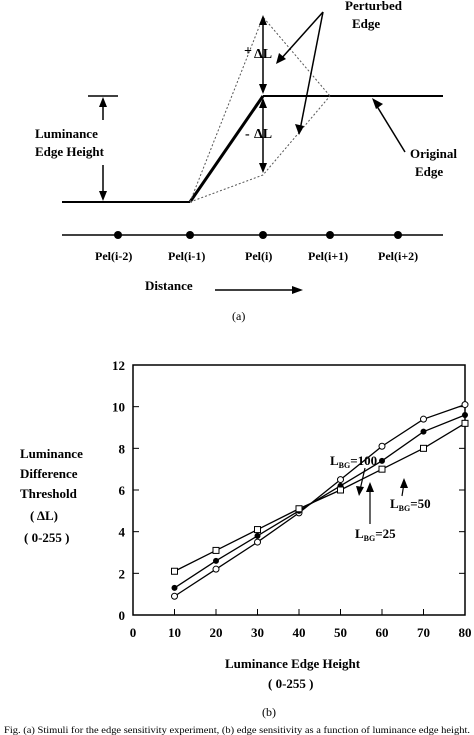  What do you see at coordinates (118, 407) in the screenshot?
I see `y-tick-label: 10` at bounding box center [118, 407].